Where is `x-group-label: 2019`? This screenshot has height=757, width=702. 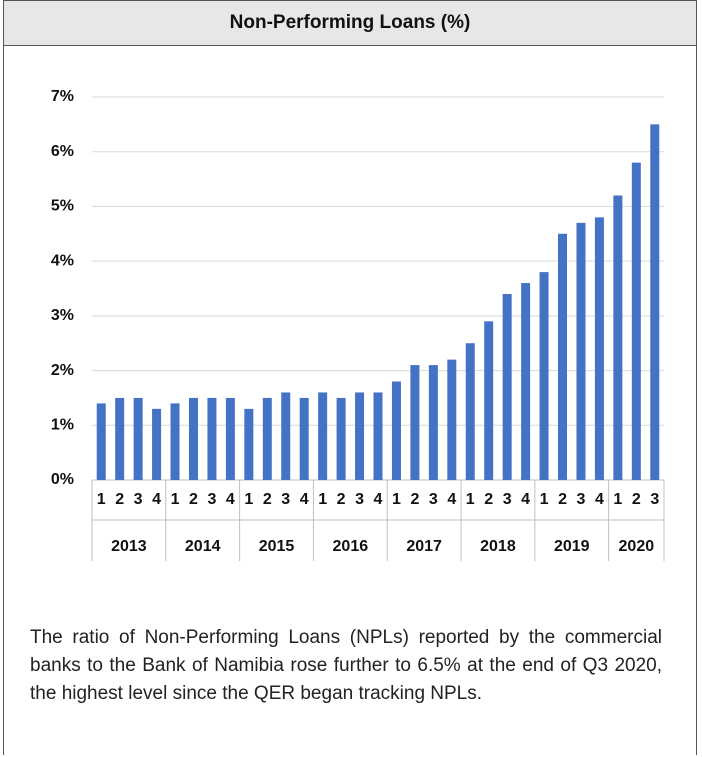
x-group-label: 2019 is located at coordinates (572, 546).